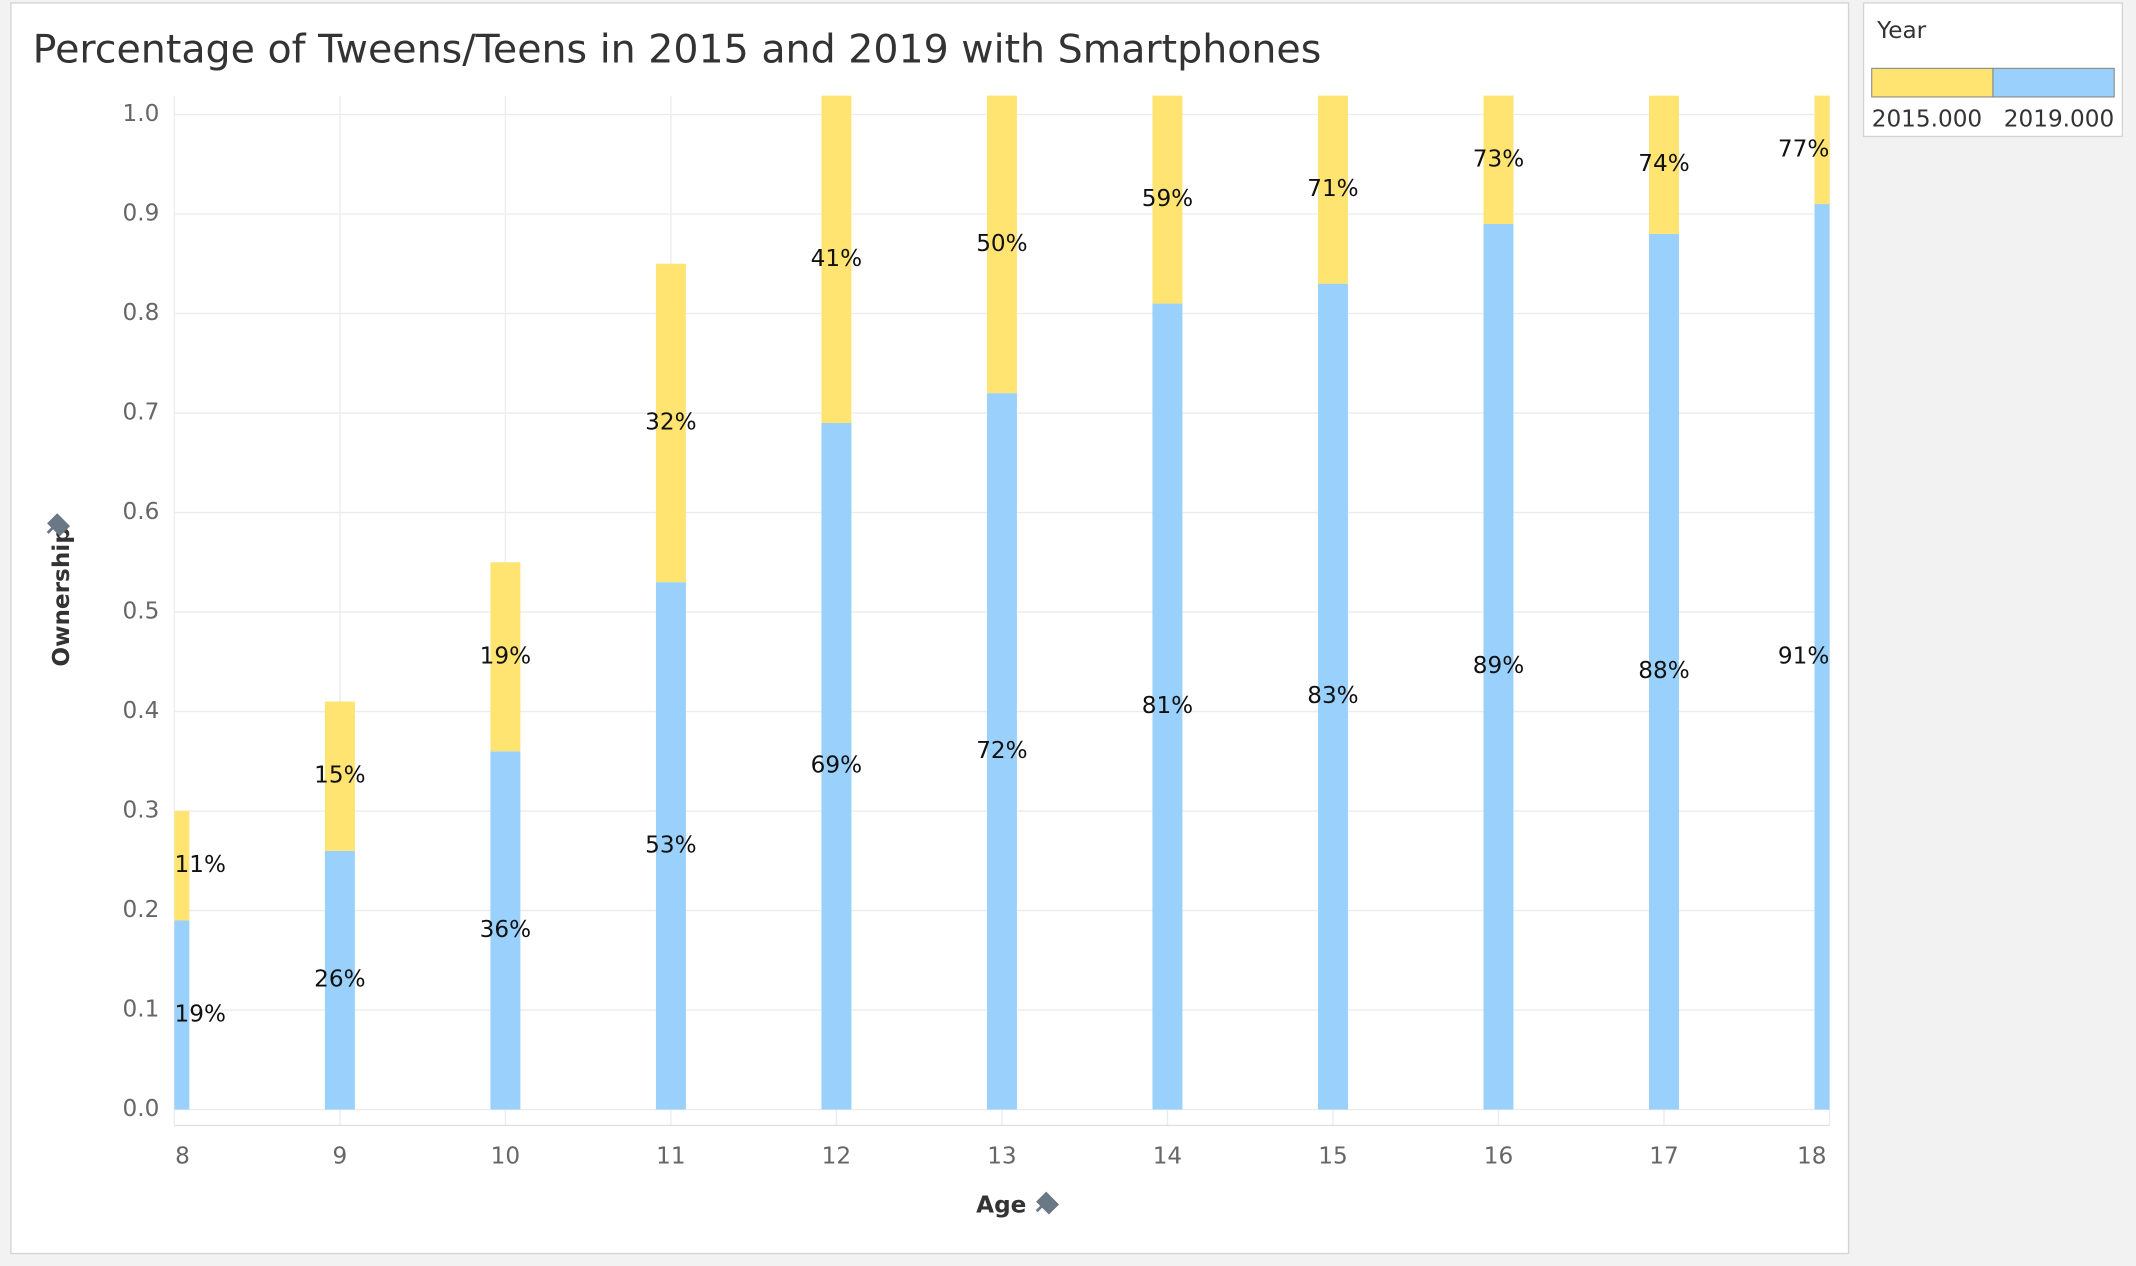 This screenshot has height=1266, width=2136. I want to click on x-tick-label: 10, so click(505, 1156).